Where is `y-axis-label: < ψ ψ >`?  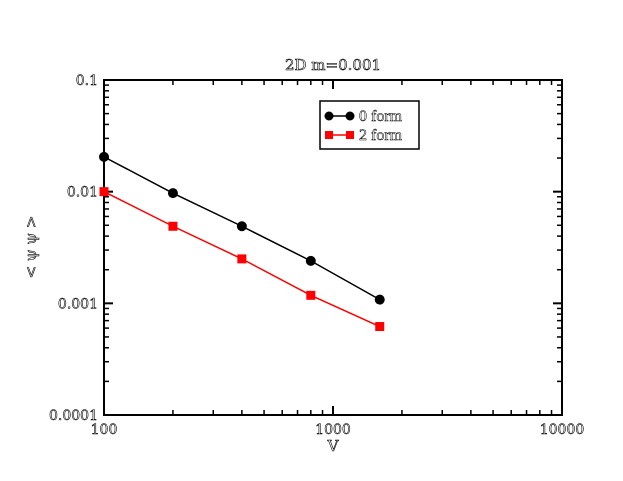
y-axis-label: < ψ ψ > is located at coordinates (31, 247).